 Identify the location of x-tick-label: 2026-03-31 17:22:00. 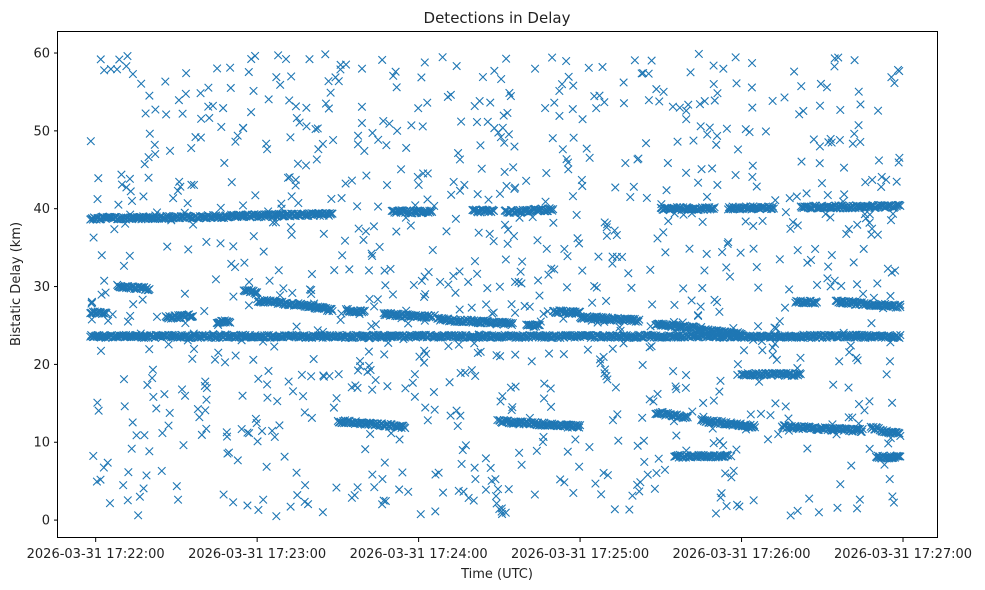
(96, 554).